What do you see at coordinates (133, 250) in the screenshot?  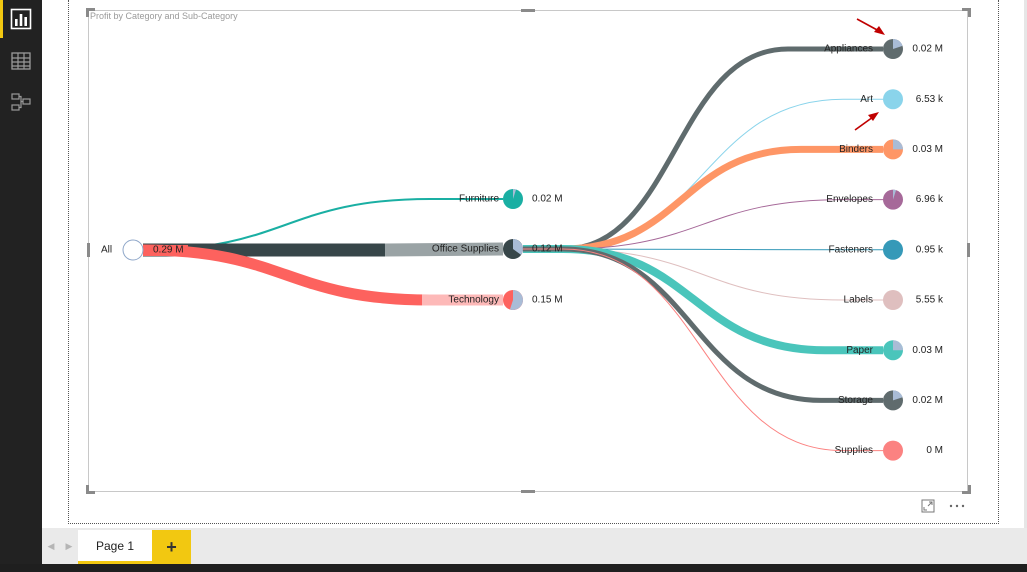 I see `root-node` at bounding box center [133, 250].